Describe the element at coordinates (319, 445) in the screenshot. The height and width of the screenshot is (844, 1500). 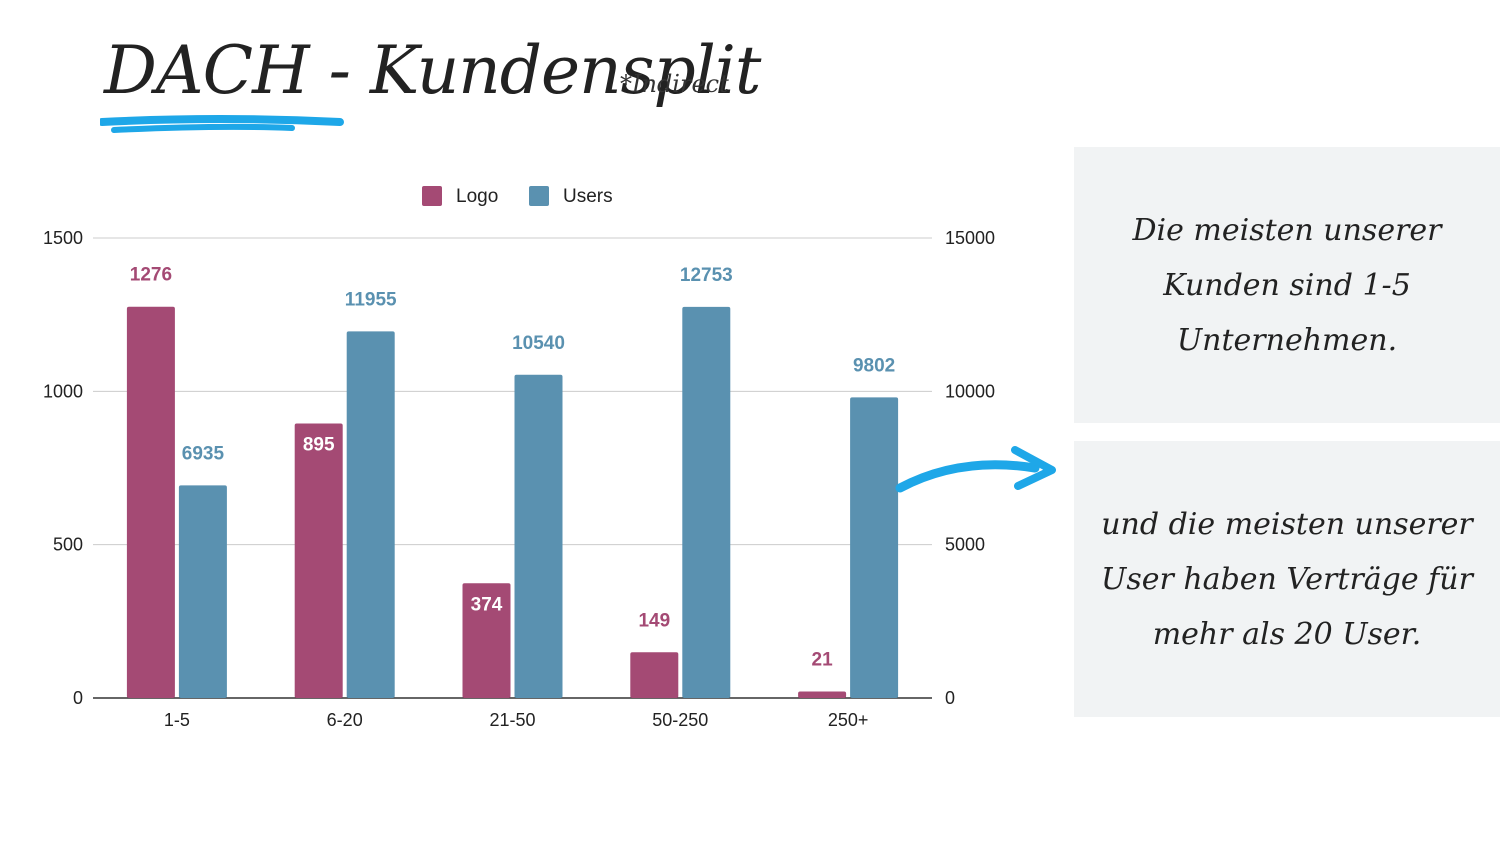
I see `data-label: 895` at that location.